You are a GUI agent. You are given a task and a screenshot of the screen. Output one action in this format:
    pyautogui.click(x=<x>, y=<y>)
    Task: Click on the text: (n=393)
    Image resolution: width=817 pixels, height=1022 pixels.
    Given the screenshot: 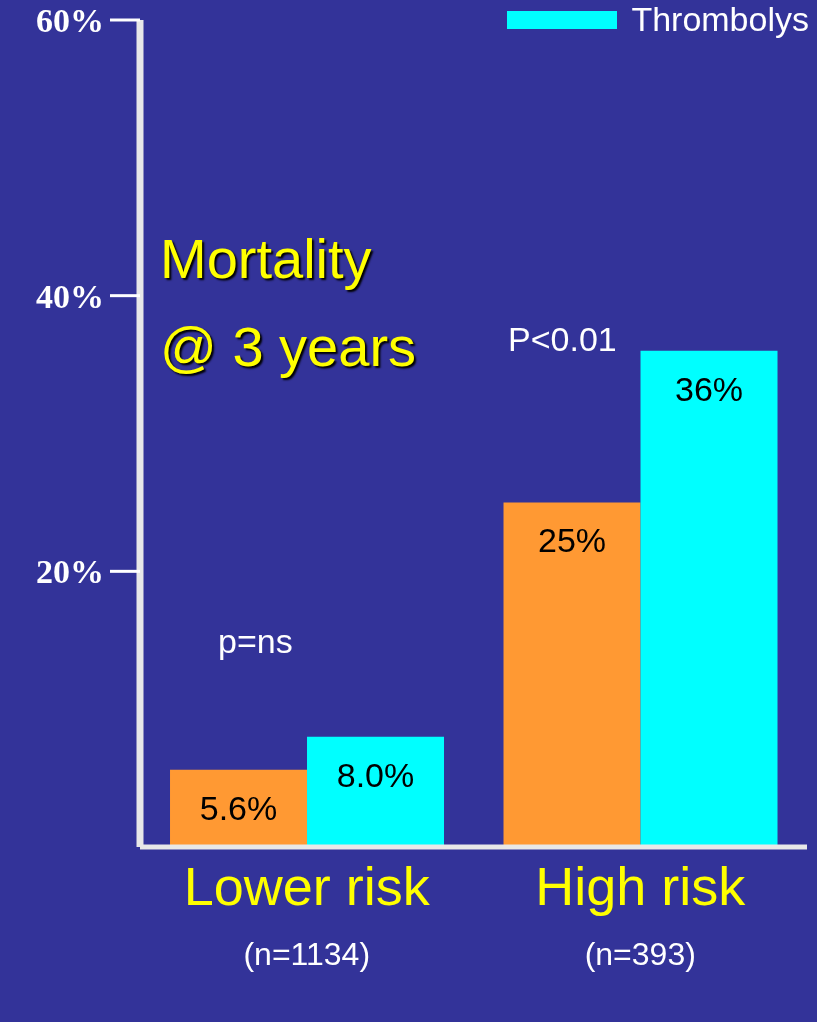 What is the action you would take?
    pyautogui.click(x=640, y=954)
    